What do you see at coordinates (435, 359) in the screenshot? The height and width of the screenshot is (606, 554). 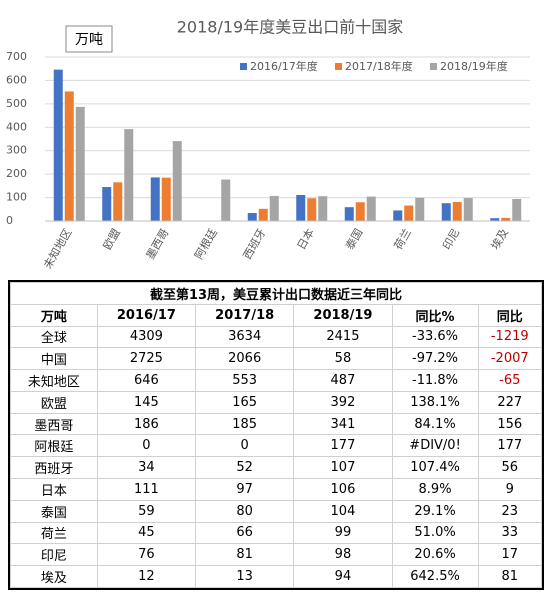 I see `table-cell: -97.2%` at bounding box center [435, 359].